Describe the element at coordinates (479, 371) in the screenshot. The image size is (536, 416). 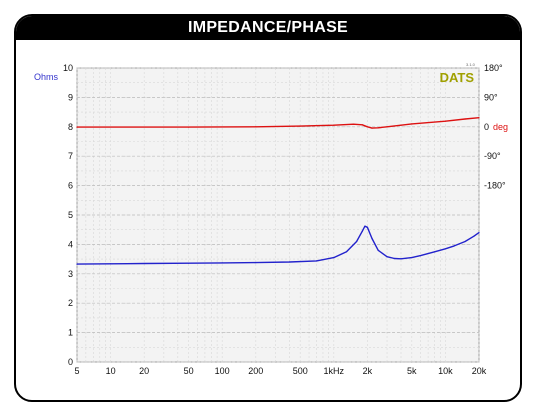
I see `x-tick-label: 20k` at that location.